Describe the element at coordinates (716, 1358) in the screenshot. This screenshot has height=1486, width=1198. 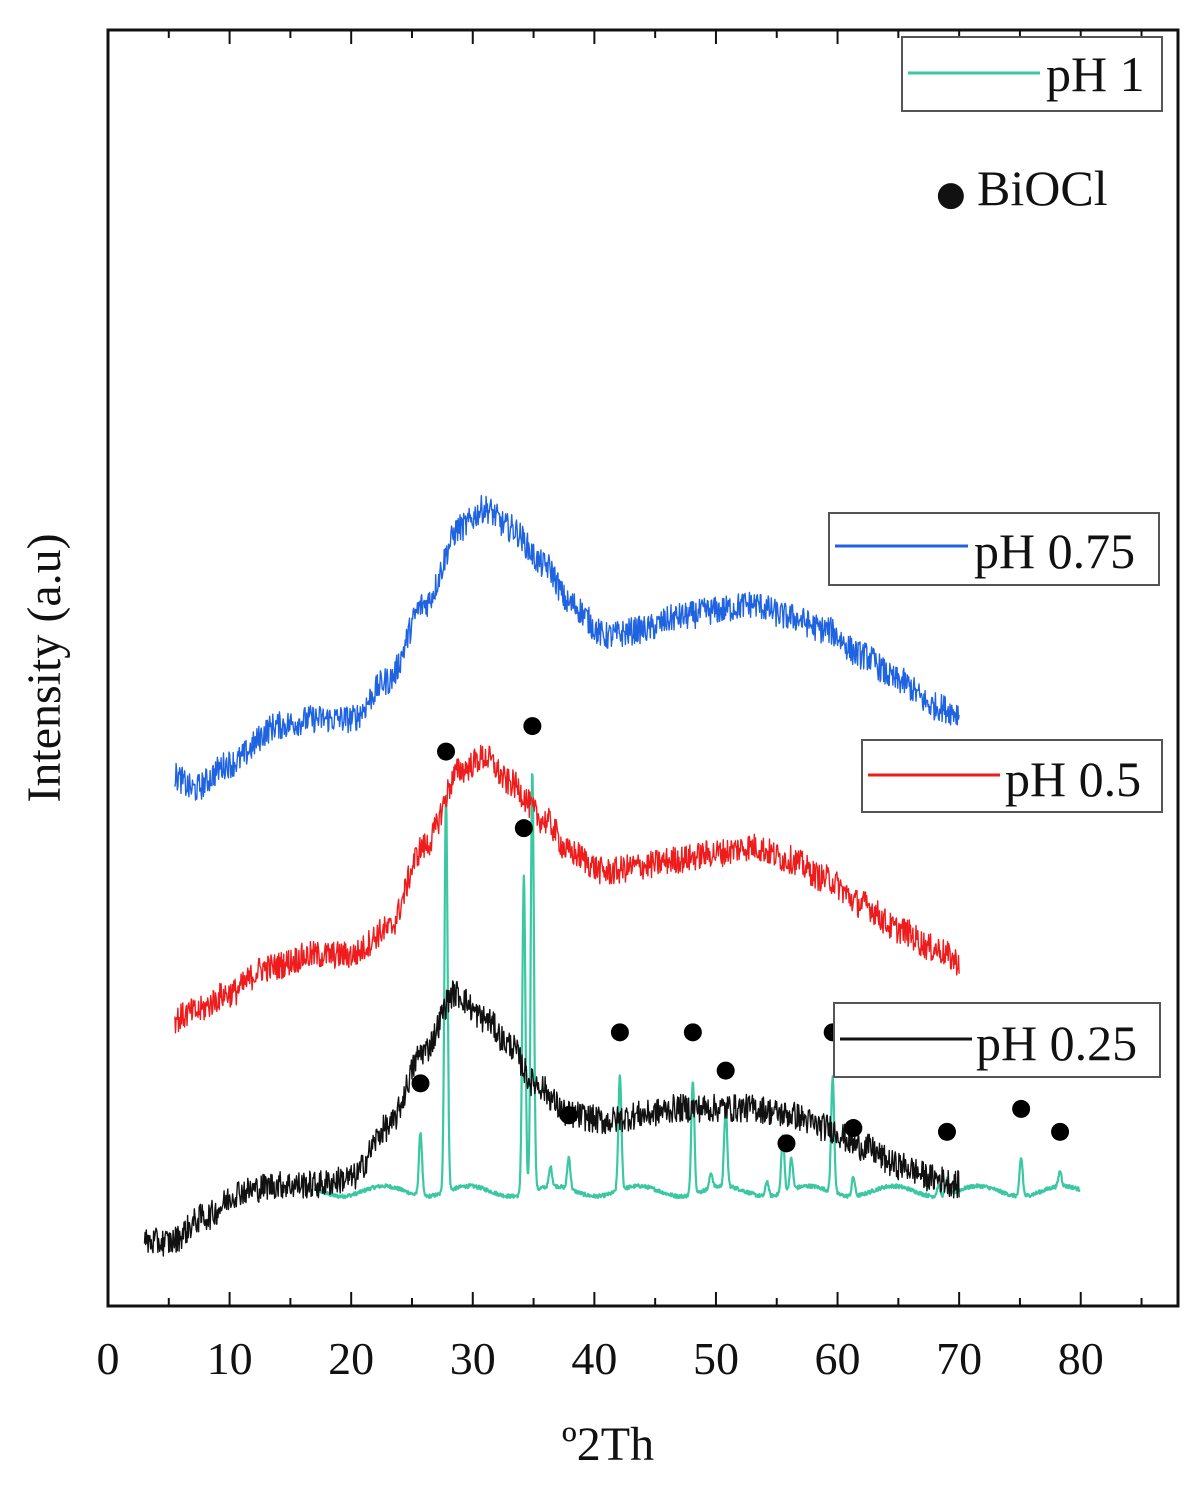
I see `x-tick-label: 50` at that location.